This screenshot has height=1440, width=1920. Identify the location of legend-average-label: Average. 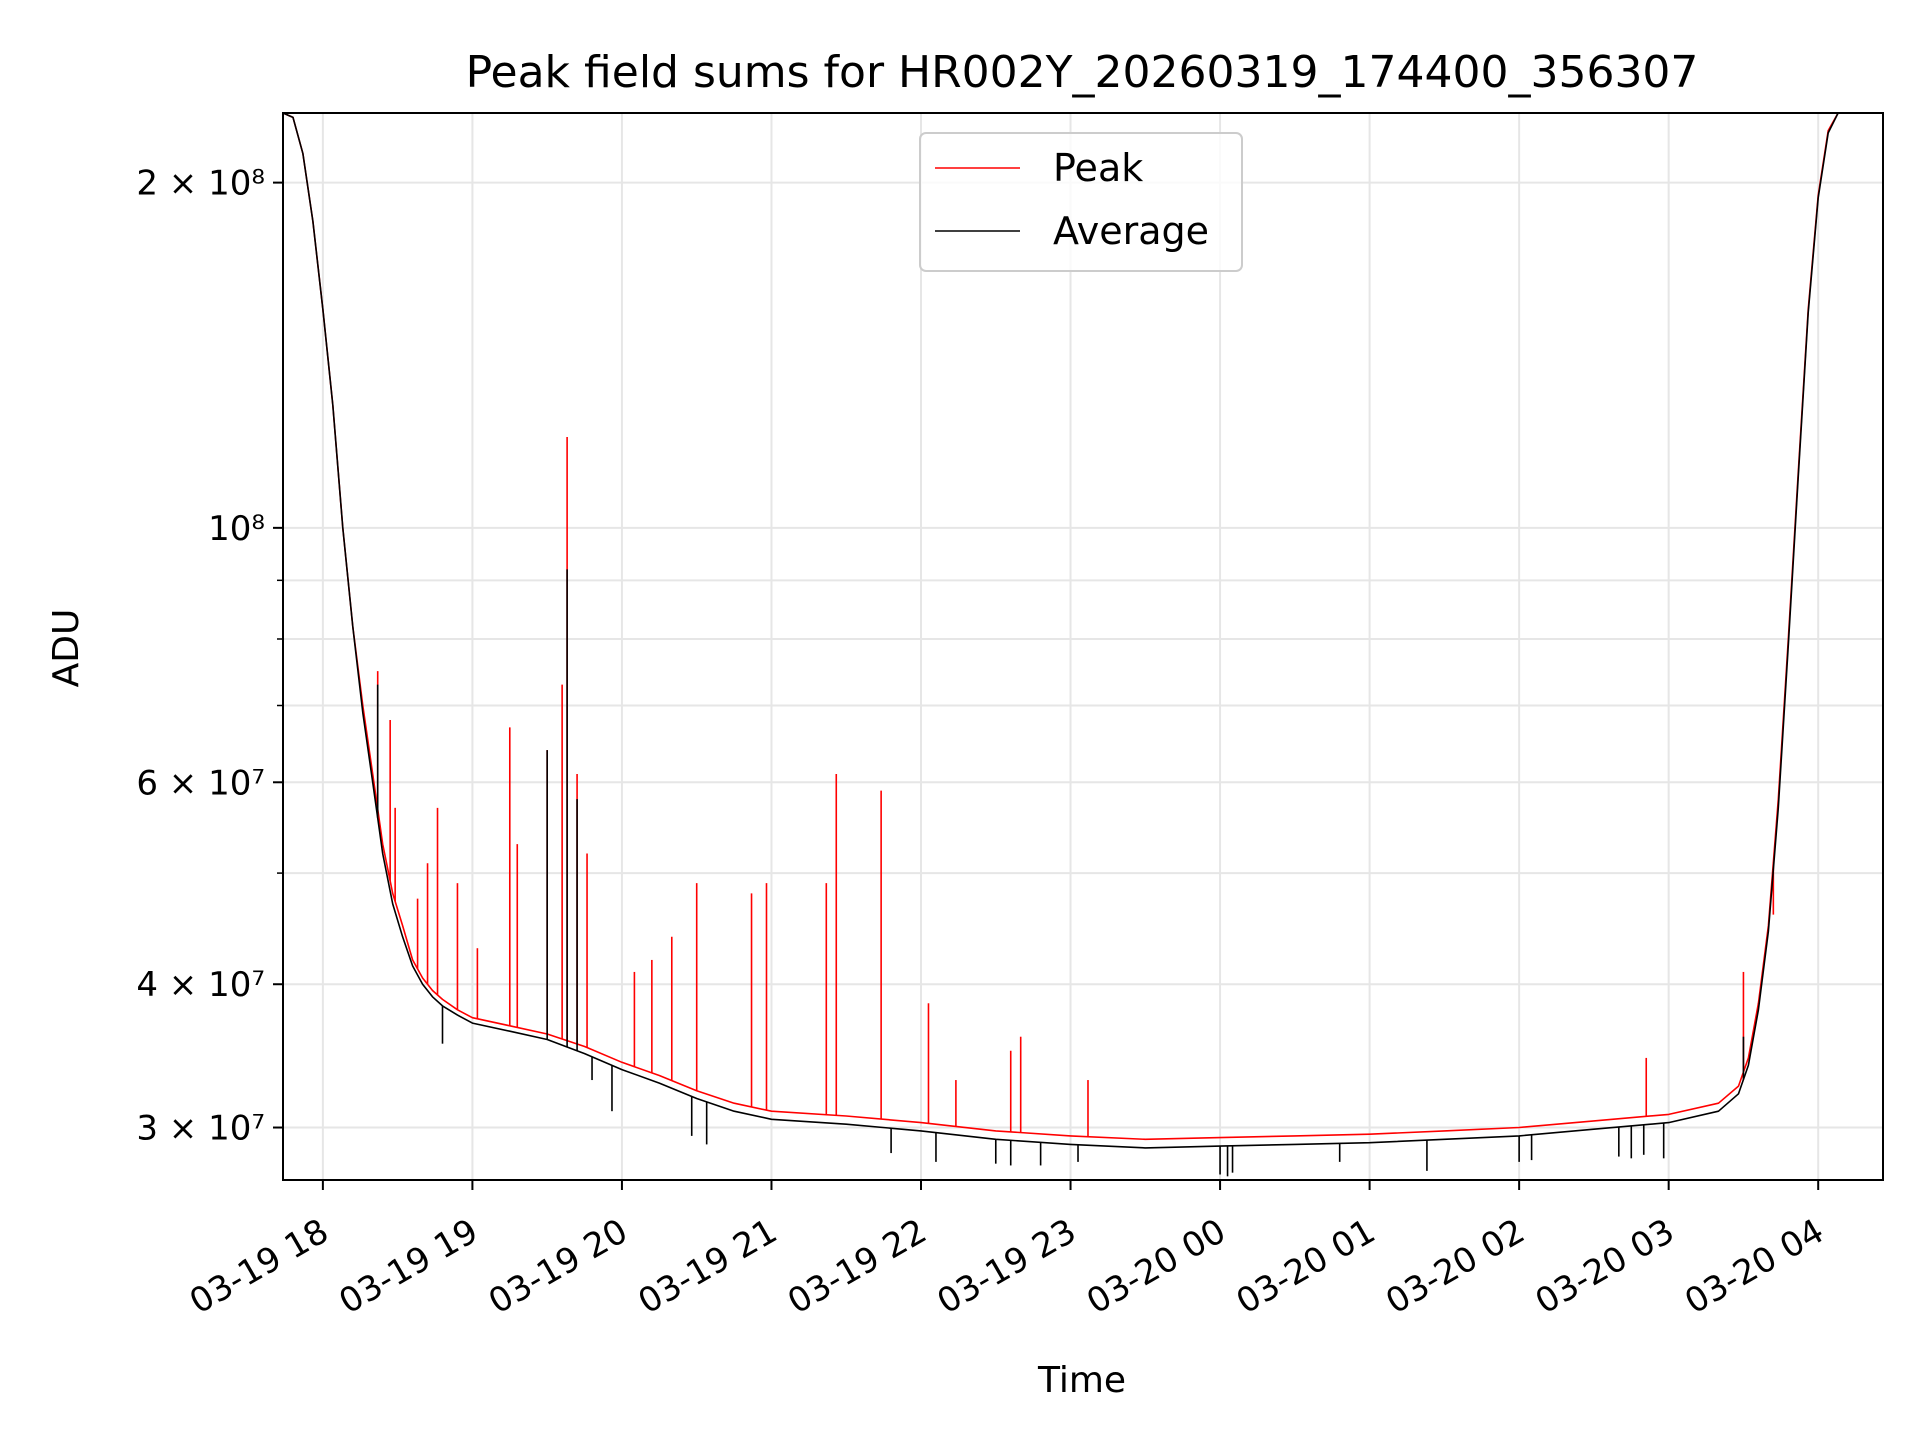
(1131, 231).